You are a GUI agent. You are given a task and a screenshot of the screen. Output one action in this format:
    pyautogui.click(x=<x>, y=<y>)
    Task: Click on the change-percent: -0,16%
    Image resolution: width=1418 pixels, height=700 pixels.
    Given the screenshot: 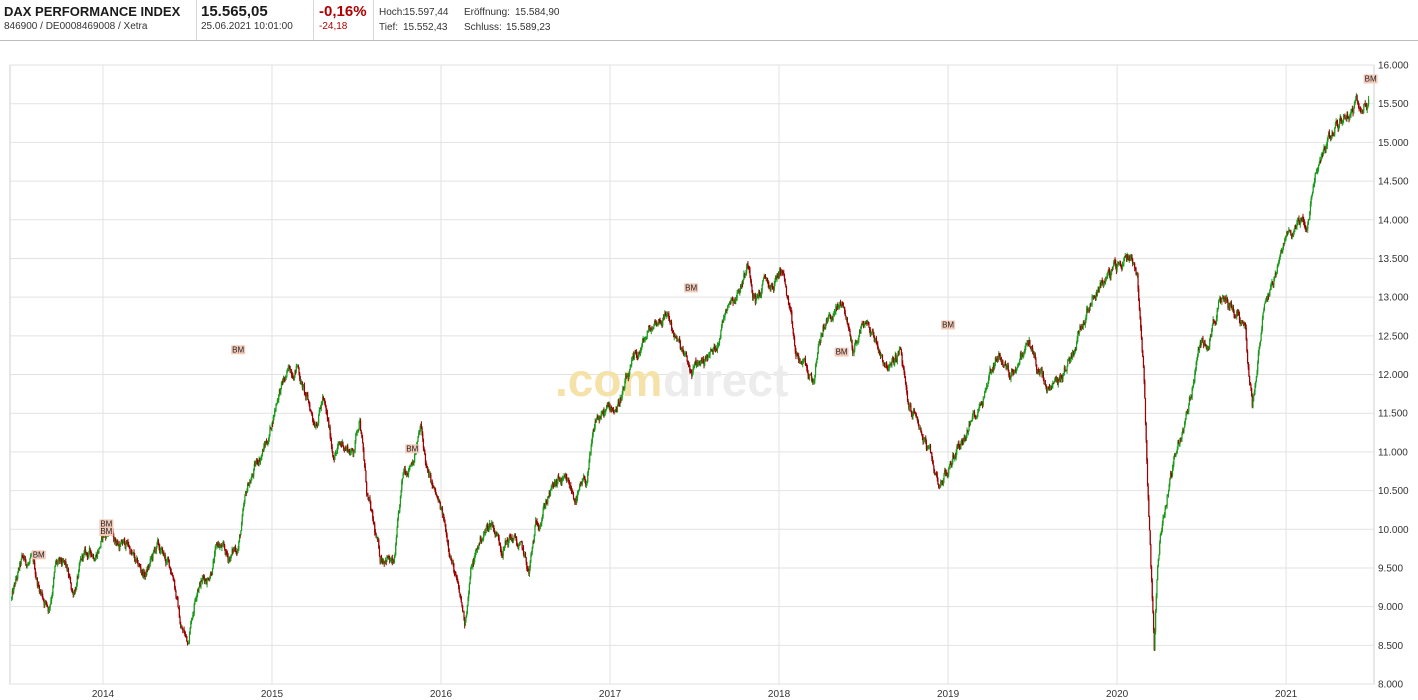 What is the action you would take?
    pyautogui.click(x=343, y=11)
    